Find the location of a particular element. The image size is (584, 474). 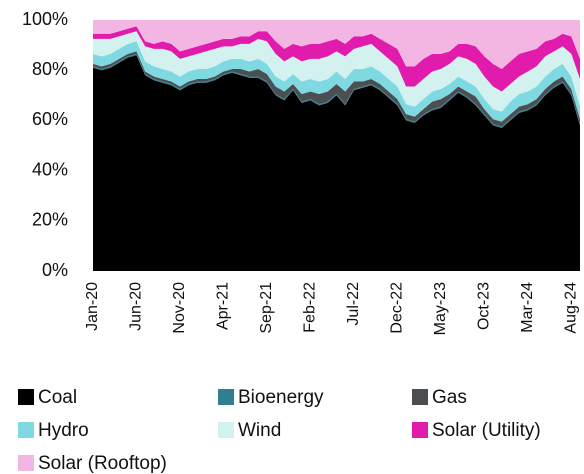

x-tick-label: Feb-22 is located at coordinates (310, 307).